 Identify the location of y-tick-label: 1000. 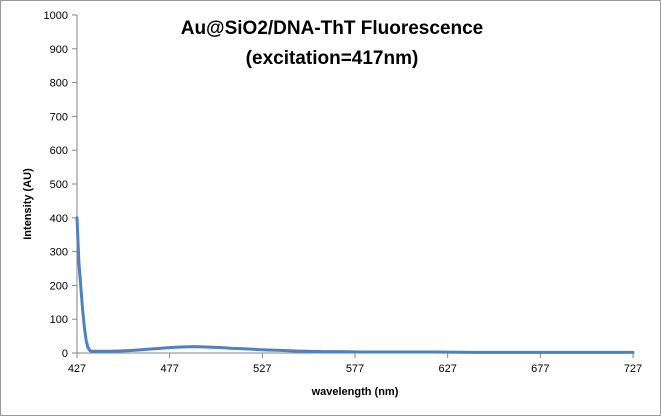
(56, 16).